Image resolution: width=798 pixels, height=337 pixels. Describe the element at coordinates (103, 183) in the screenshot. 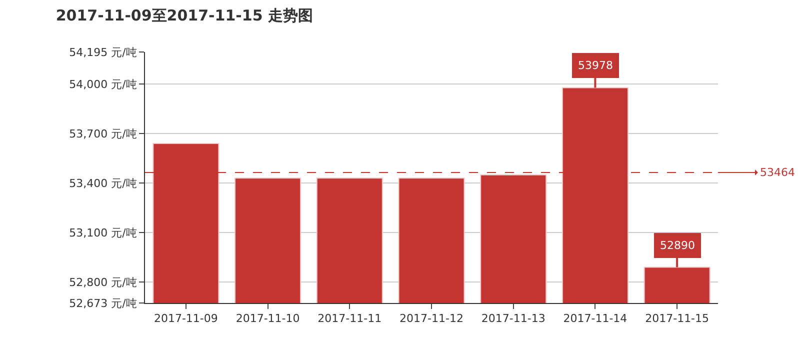

I see `y-tick-label: 53,400 元/吨` at that location.